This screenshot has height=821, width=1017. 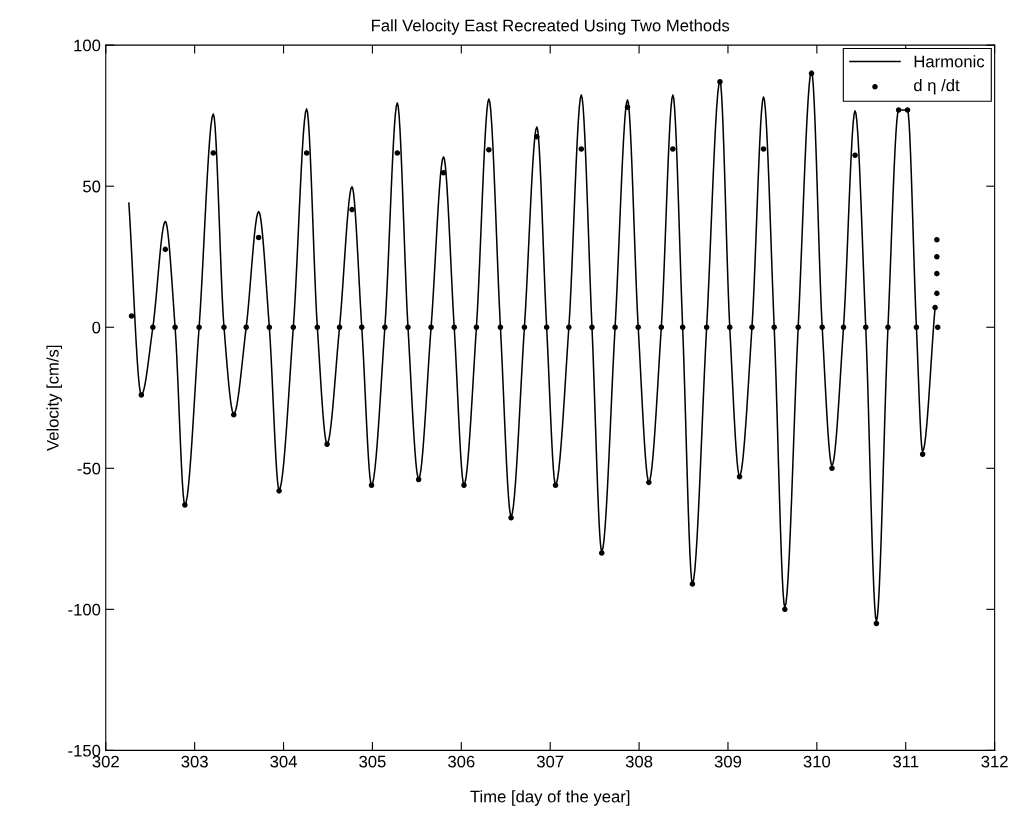 What do you see at coordinates (89, 468) in the screenshot?
I see `y-tick-label: -50` at bounding box center [89, 468].